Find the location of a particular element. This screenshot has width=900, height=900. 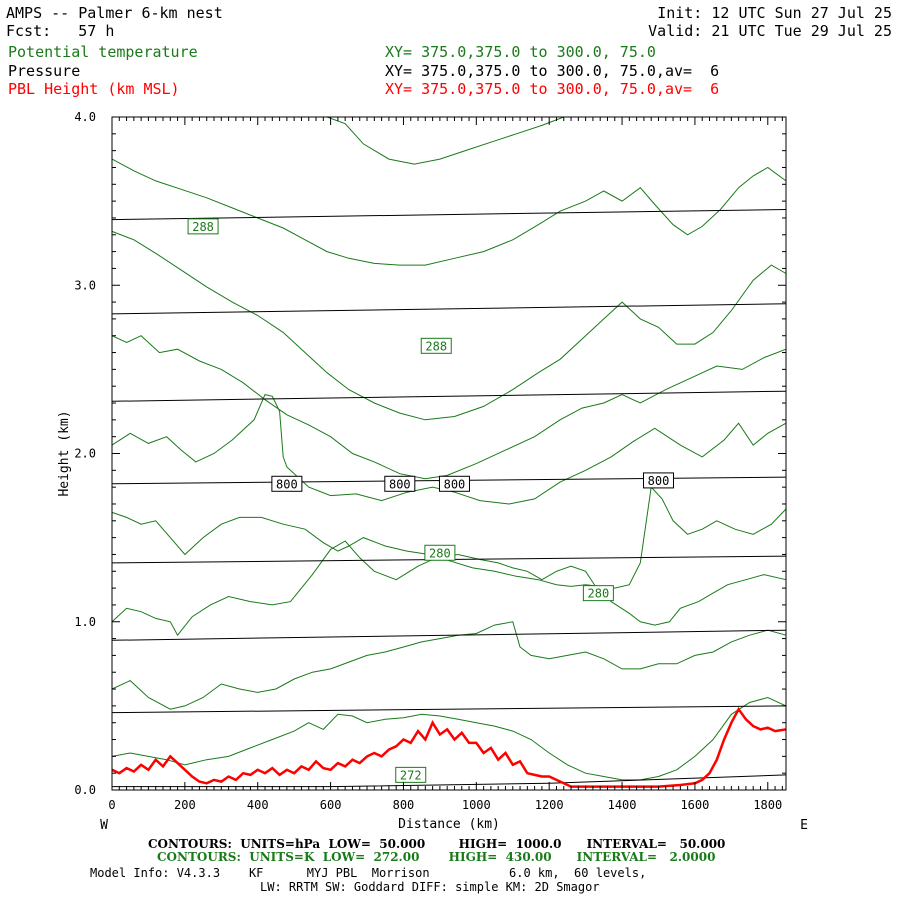

x-tick-label-7: 1400 is located at coordinates (622, 805).